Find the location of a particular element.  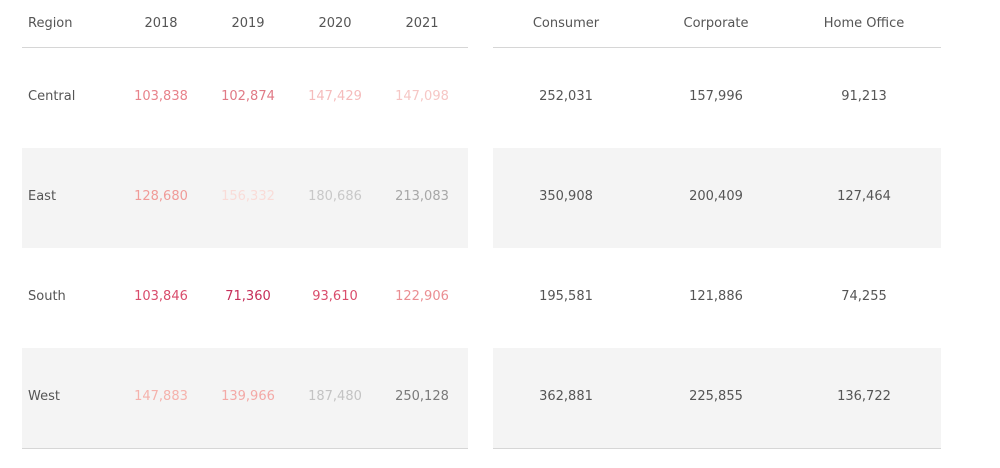

table-row: 195,581 121,886 74,255 is located at coordinates (717, 298).